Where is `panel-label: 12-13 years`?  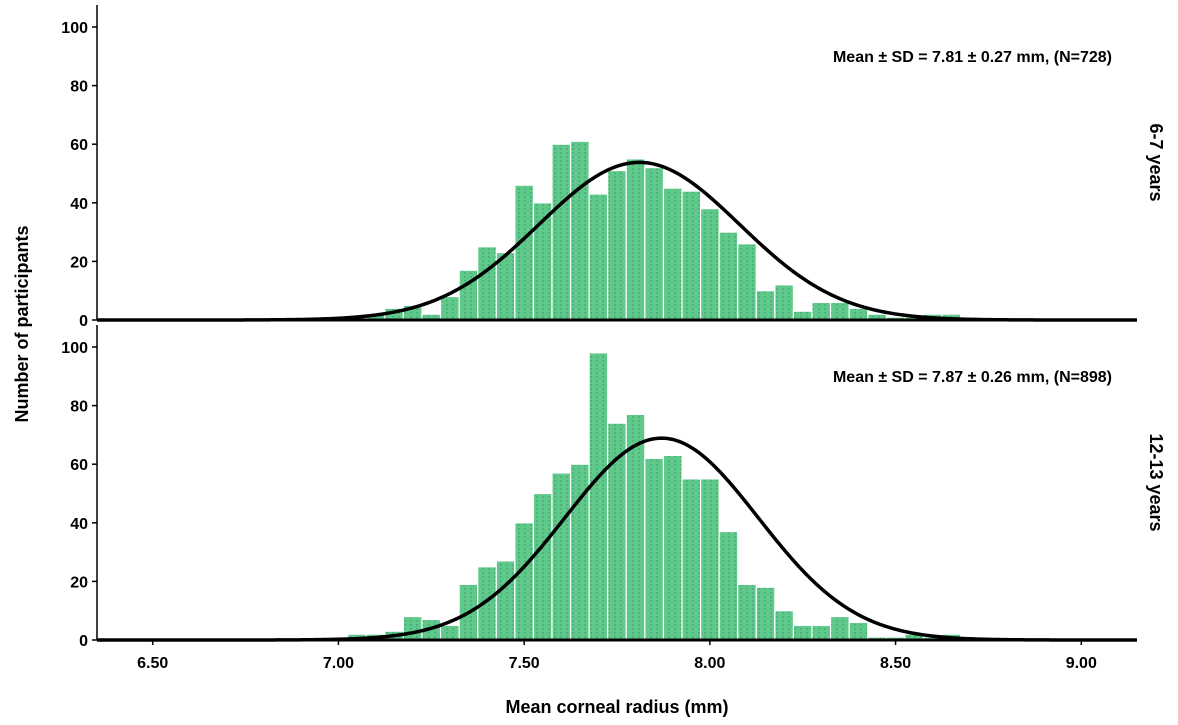
panel-label: 12-13 years is located at coordinates (1156, 482).